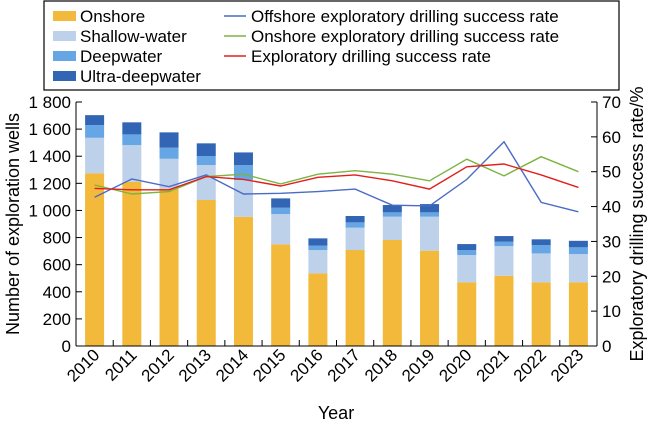 The width and height of the screenshot is (650, 428). Describe the element at coordinates (578, 244) in the screenshot. I see `bar-ultra-deepwater-2023` at that location.